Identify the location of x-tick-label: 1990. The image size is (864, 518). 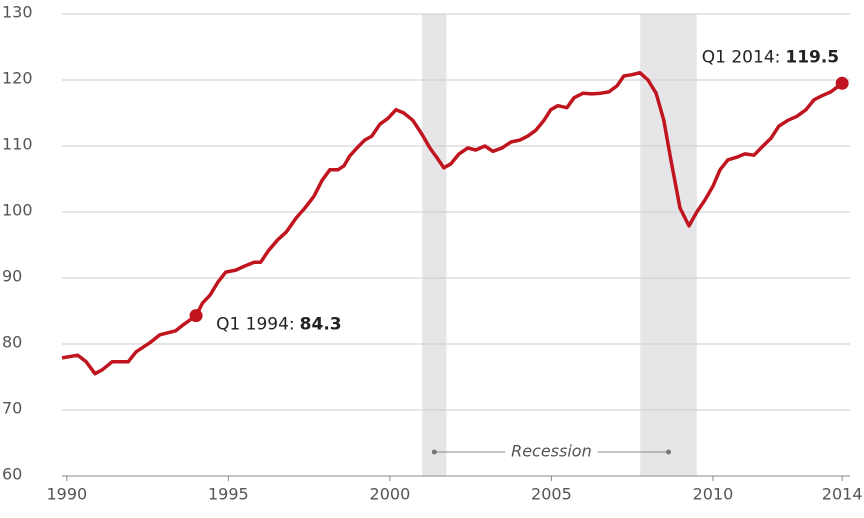
(66, 494).